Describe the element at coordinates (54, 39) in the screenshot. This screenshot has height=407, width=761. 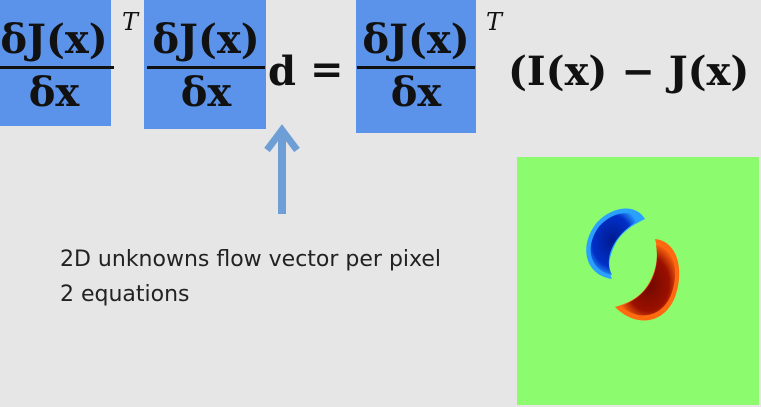
I see `fraction-1-numerator: δJ(x)` at that location.